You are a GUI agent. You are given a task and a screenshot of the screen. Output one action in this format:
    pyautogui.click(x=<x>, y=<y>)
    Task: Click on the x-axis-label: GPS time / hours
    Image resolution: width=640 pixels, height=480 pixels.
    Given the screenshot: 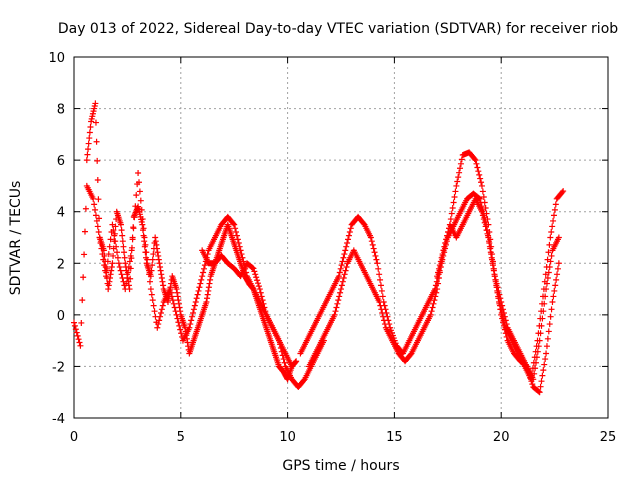 What is the action you would take?
    pyautogui.click(x=340, y=466)
    